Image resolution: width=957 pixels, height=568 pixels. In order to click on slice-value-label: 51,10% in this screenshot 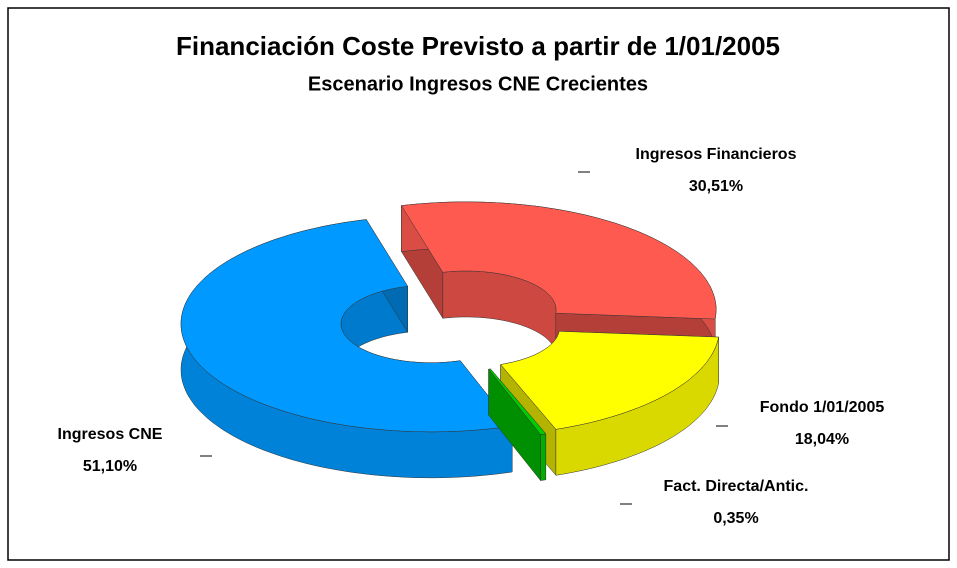, I will do `click(110, 466)`.